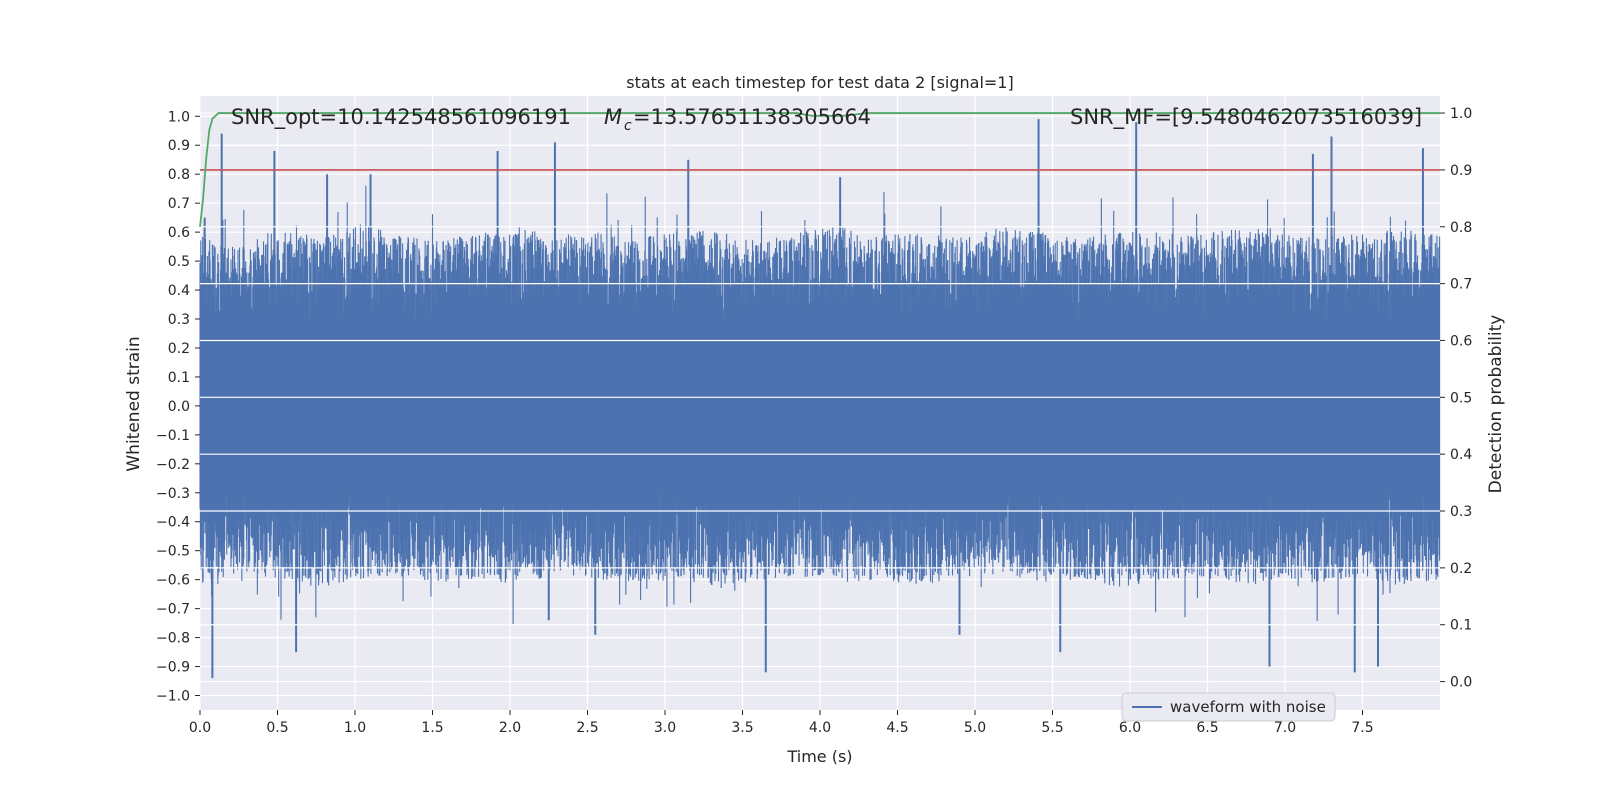  What do you see at coordinates (1461, 455) in the screenshot?
I see `y2-tick-label: 0.4` at bounding box center [1461, 455].